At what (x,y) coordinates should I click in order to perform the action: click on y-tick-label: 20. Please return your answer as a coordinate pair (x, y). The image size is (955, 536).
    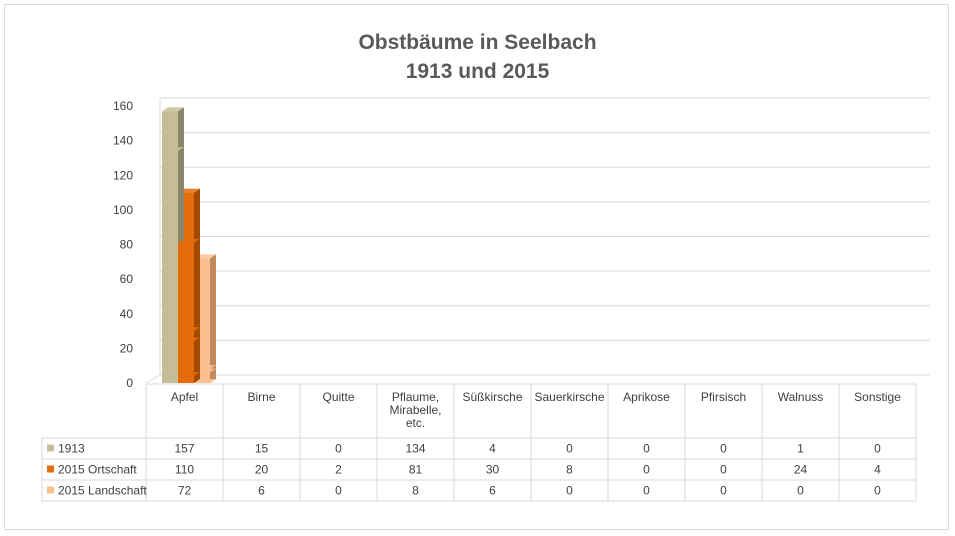
    Looking at the image, I should click on (127, 348).